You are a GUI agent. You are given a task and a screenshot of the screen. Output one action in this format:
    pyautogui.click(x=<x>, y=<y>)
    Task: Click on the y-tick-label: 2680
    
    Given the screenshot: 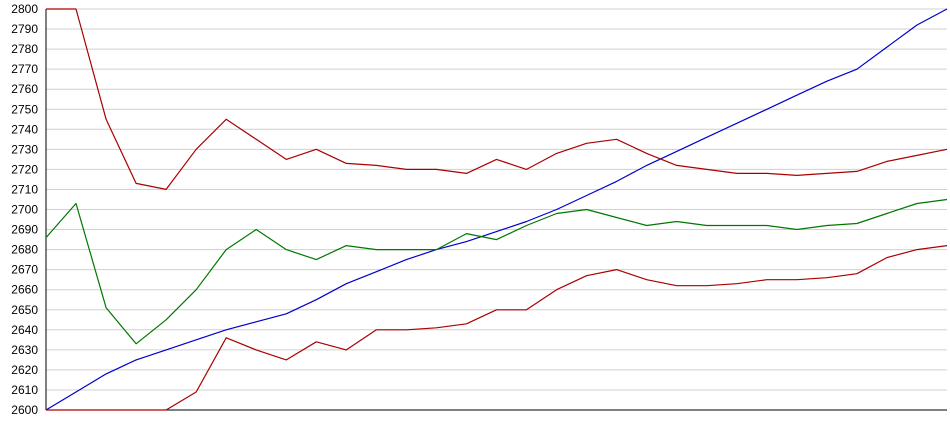 What is the action you would take?
    pyautogui.click(x=24, y=250)
    